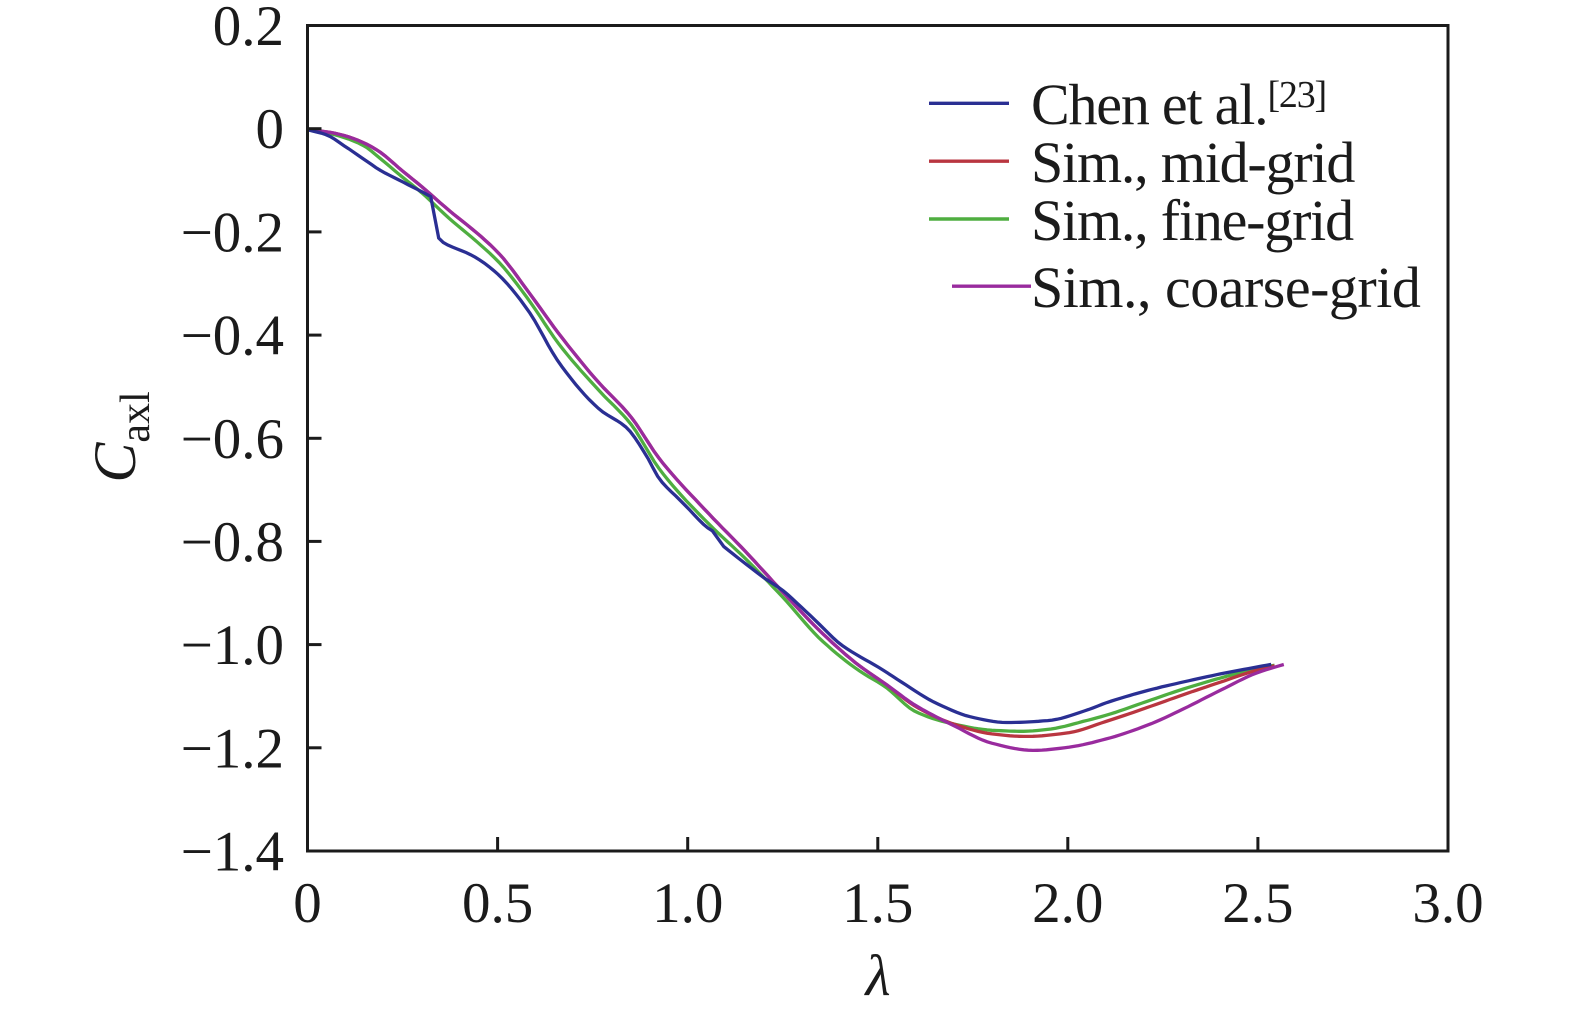  What do you see at coordinates (232, 232) in the screenshot?
I see `svg-text: −0.2` at bounding box center [232, 232].